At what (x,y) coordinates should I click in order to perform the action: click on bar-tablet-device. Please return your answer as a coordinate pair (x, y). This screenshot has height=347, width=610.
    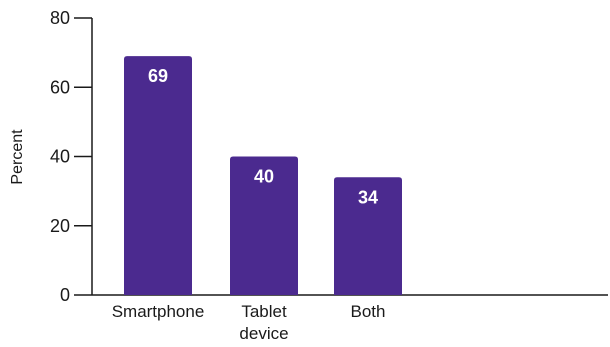
    Looking at the image, I should click on (264, 225).